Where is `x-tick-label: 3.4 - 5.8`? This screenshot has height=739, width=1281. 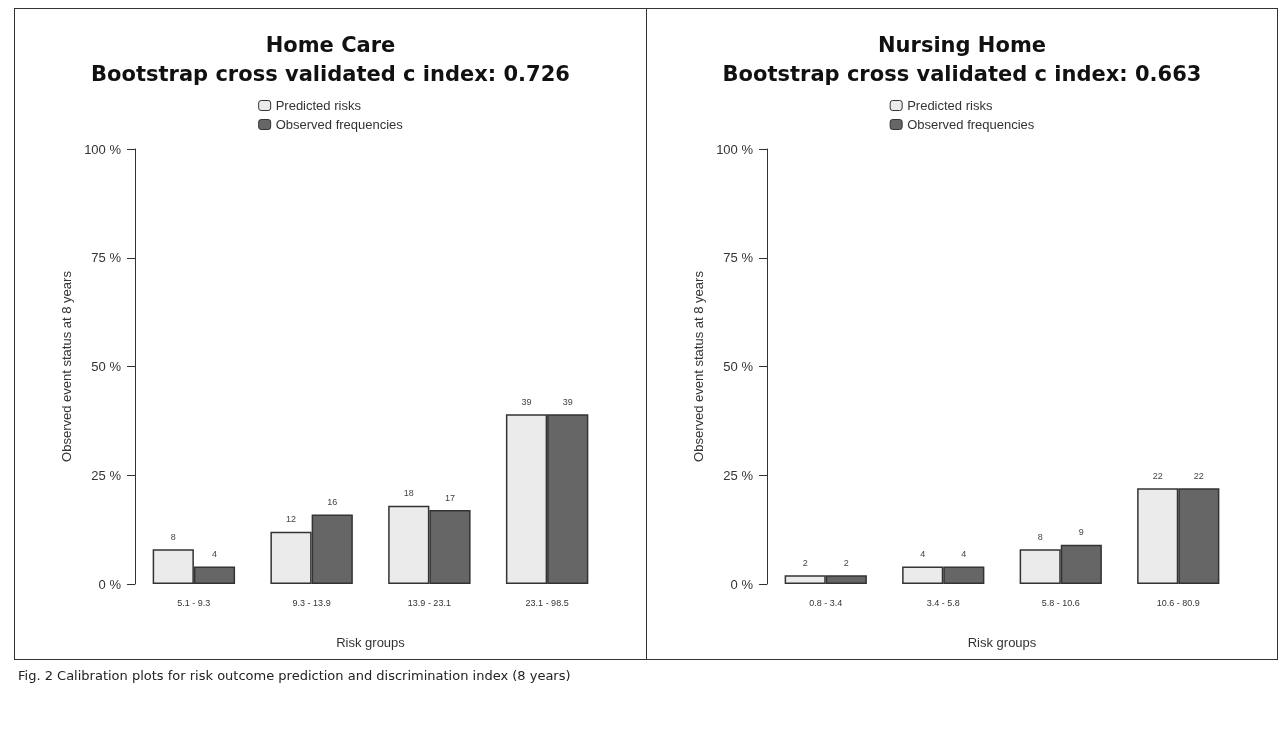 x-tick-label: 3.4 - 5.8 is located at coordinates (943, 602).